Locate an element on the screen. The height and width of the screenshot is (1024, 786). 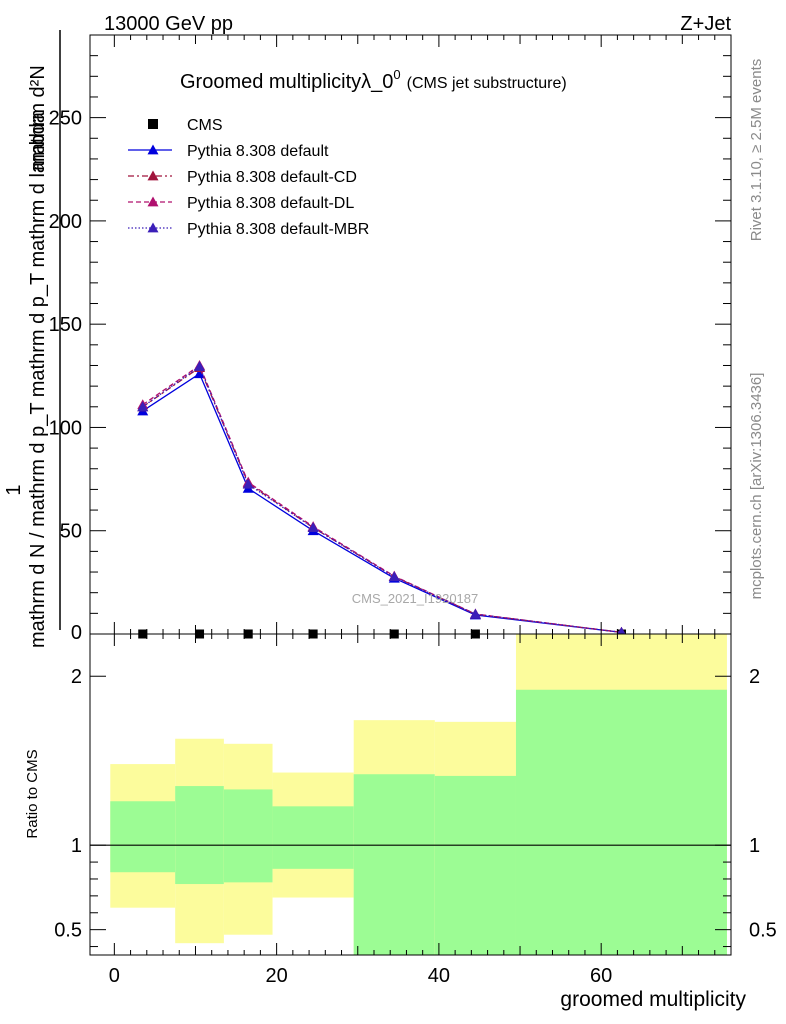
xtick-label: 60 is located at coordinates (601, 976).